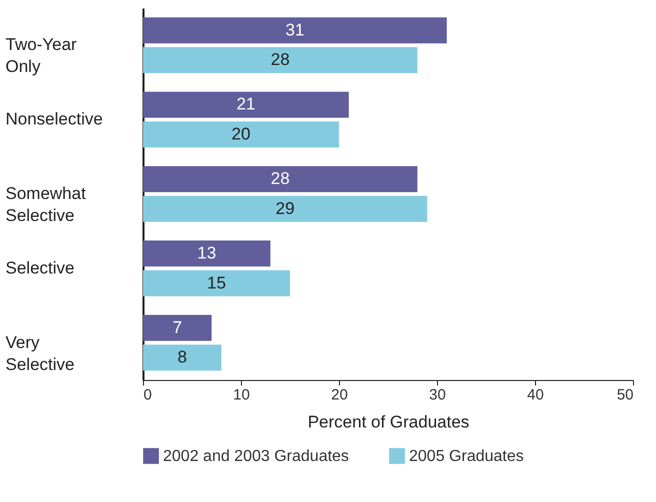  Describe the element at coordinates (177, 327) in the screenshot. I see `data-label: 7` at that location.